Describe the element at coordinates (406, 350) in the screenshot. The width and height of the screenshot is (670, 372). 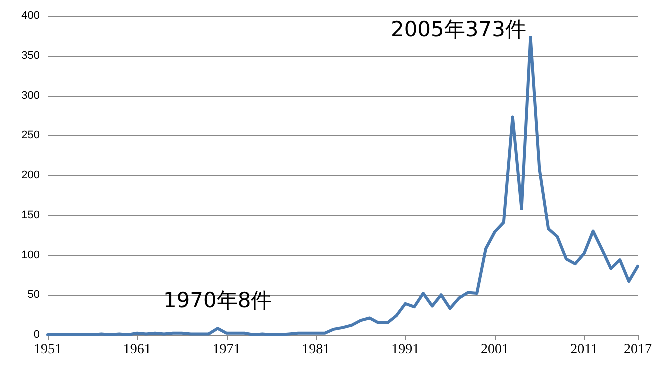
I see `x-tick-label: 1991` at that location.